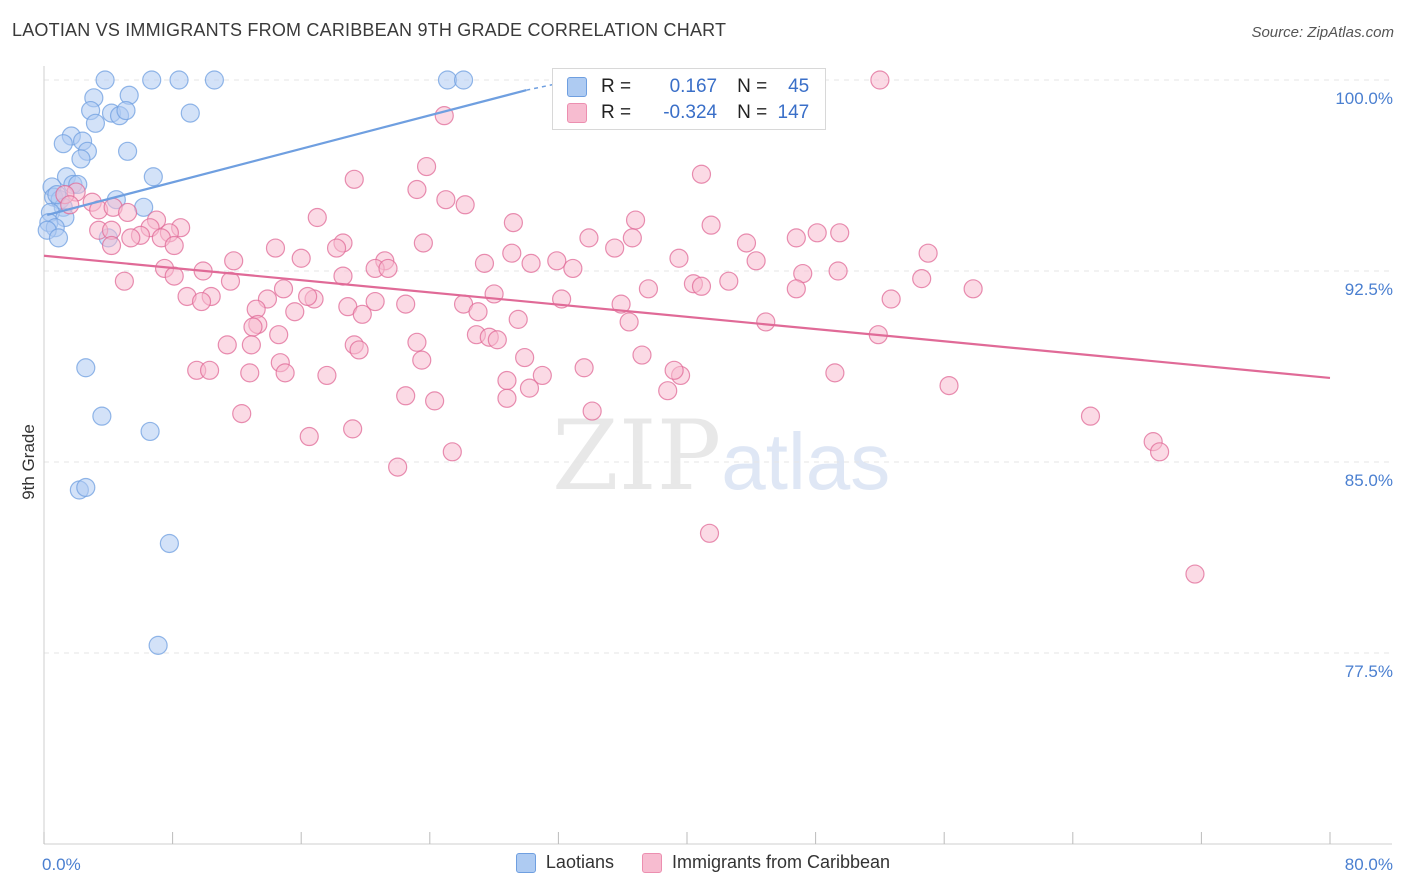 The height and width of the screenshot is (892, 1406). What do you see at coordinates (687, 317) in the screenshot?
I see `caribbean-trend-line` at bounding box center [687, 317].